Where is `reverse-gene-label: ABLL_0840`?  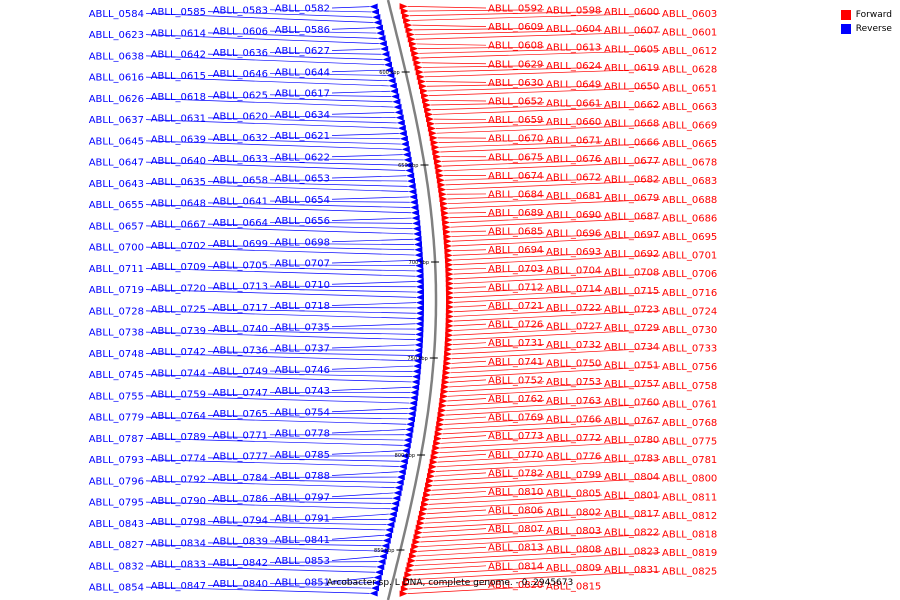
reverse-gene-label: ABLL_0840 is located at coordinates (240, 584).